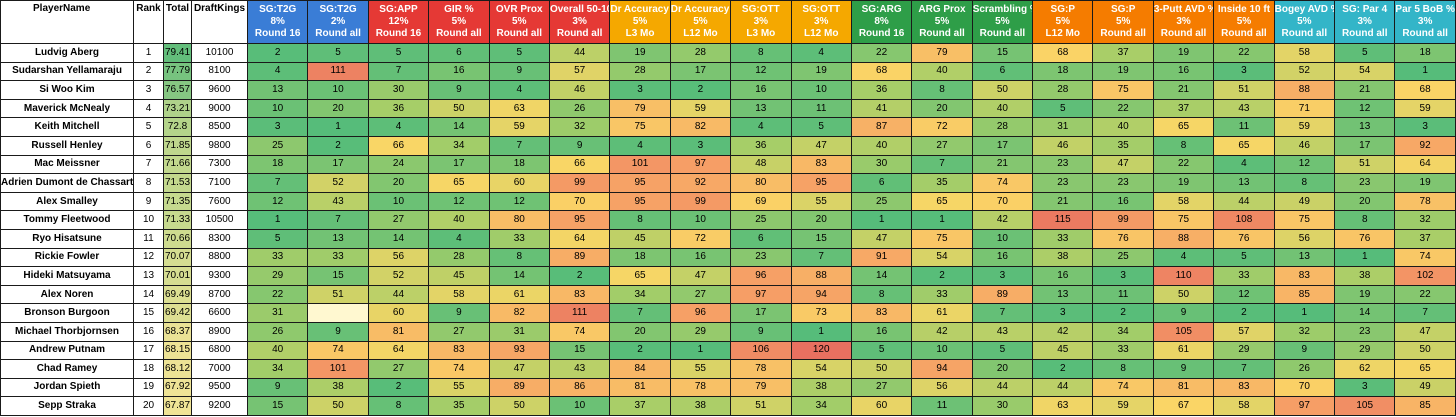  I want to click on player-name-cell: Michael Thorbjornsen, so click(67, 331).